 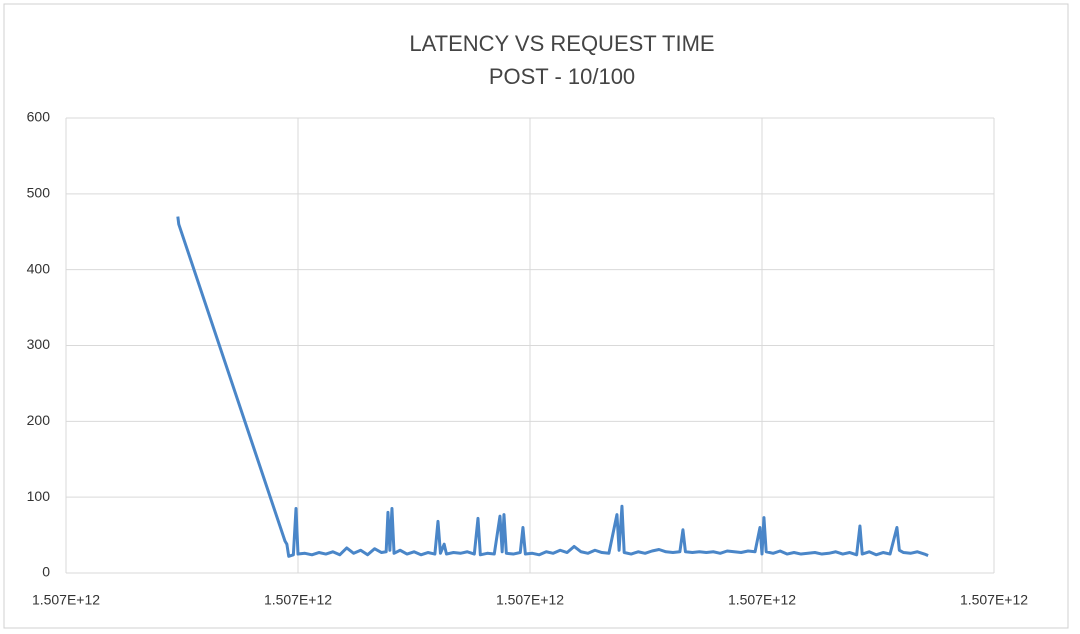 What do you see at coordinates (39, 117) in the screenshot?
I see `y-tick-label: 600` at bounding box center [39, 117].